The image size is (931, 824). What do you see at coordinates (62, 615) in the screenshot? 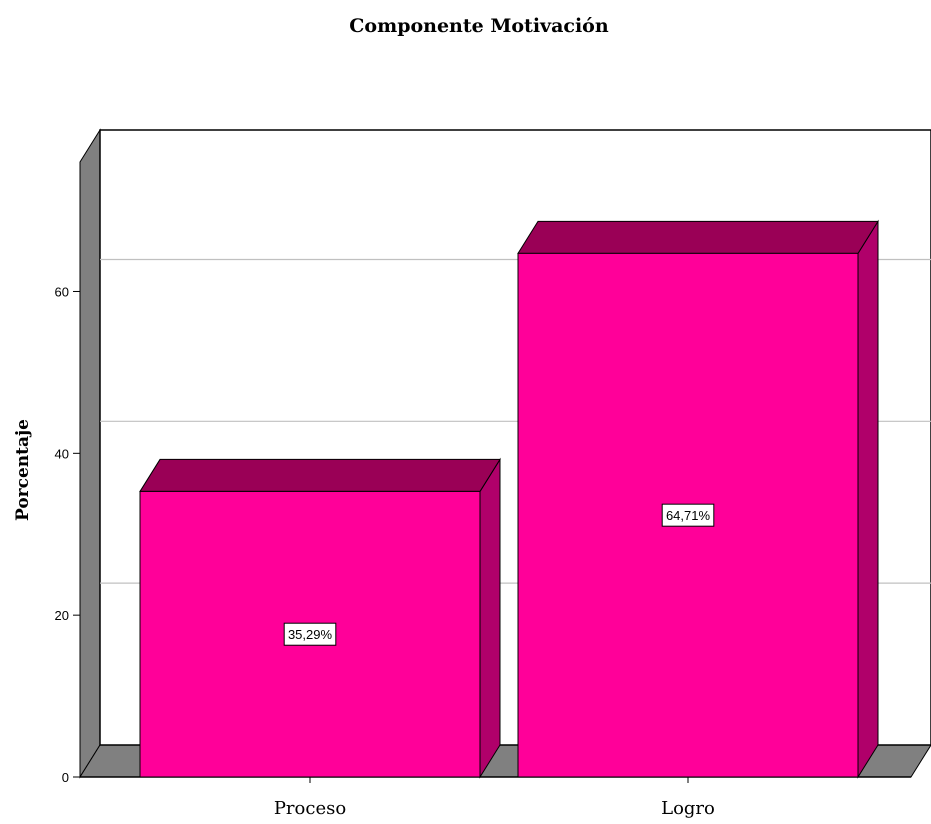
I see `y-tick-label: 20` at bounding box center [62, 615].